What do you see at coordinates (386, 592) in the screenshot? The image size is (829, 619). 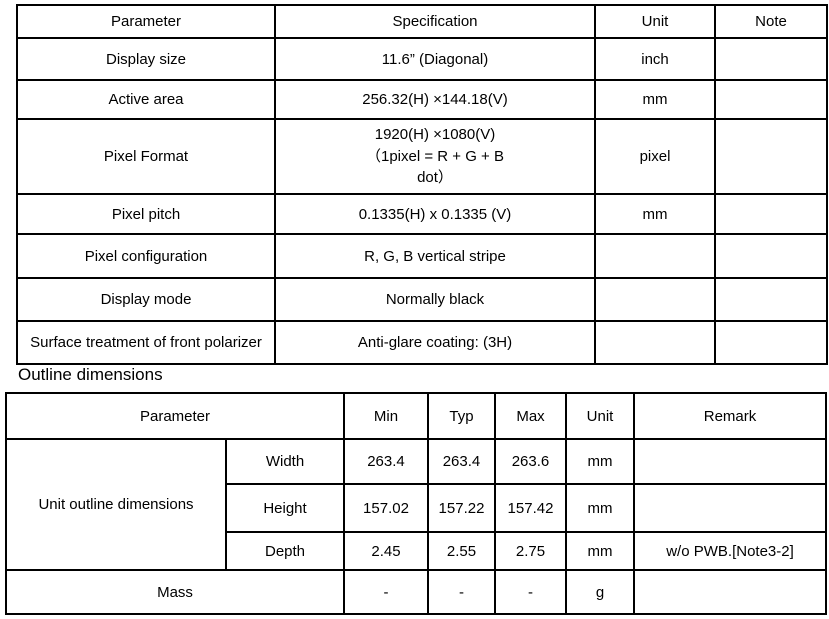 I see `cell-min: -` at bounding box center [386, 592].